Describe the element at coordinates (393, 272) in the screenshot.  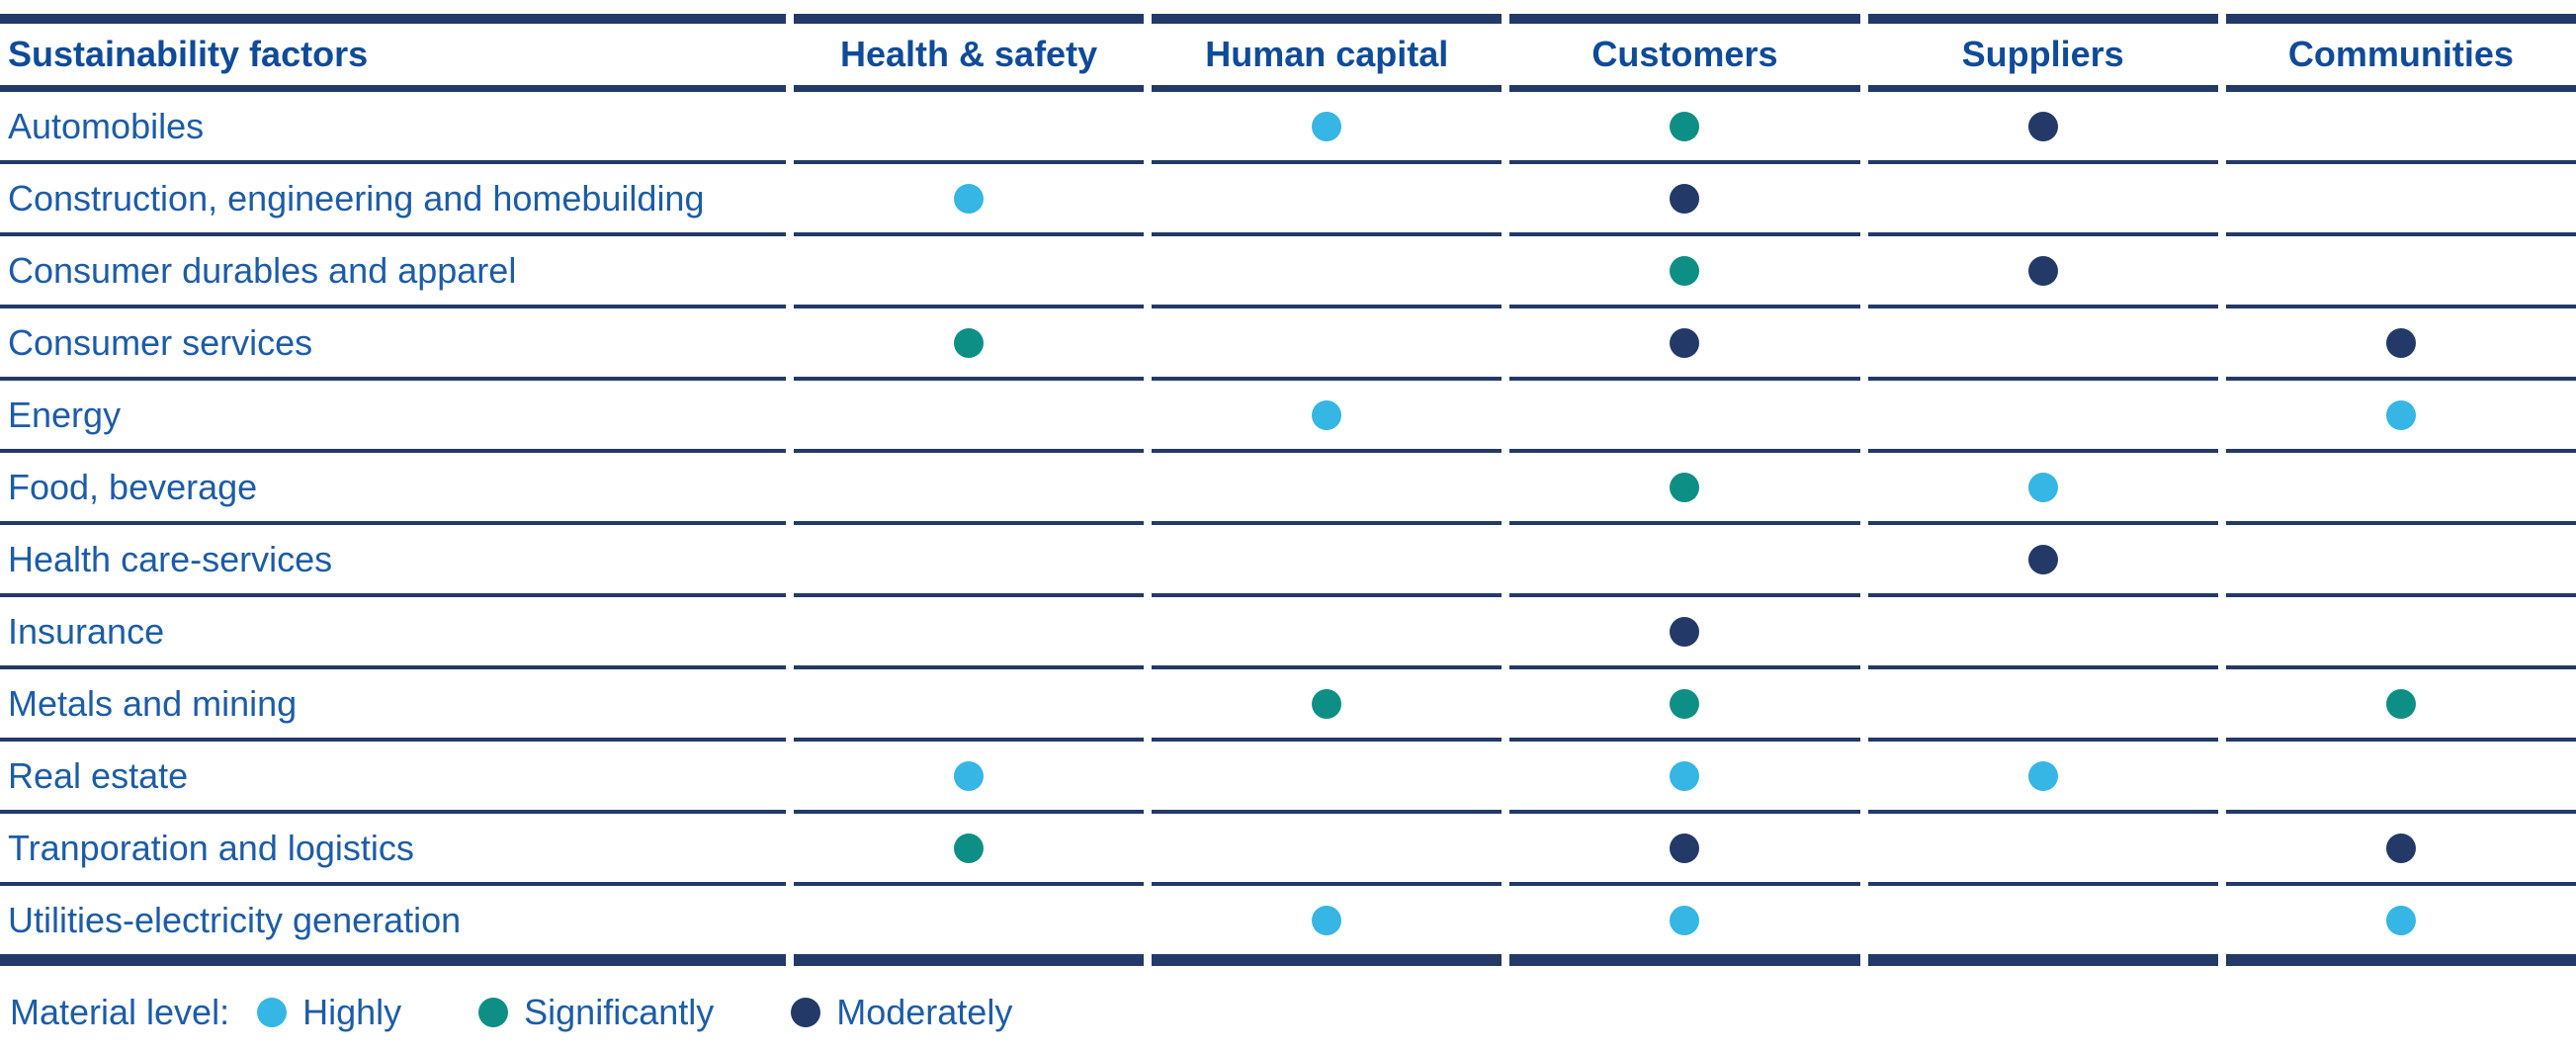
I see `row-label: Consumer durables and apparel` at that location.